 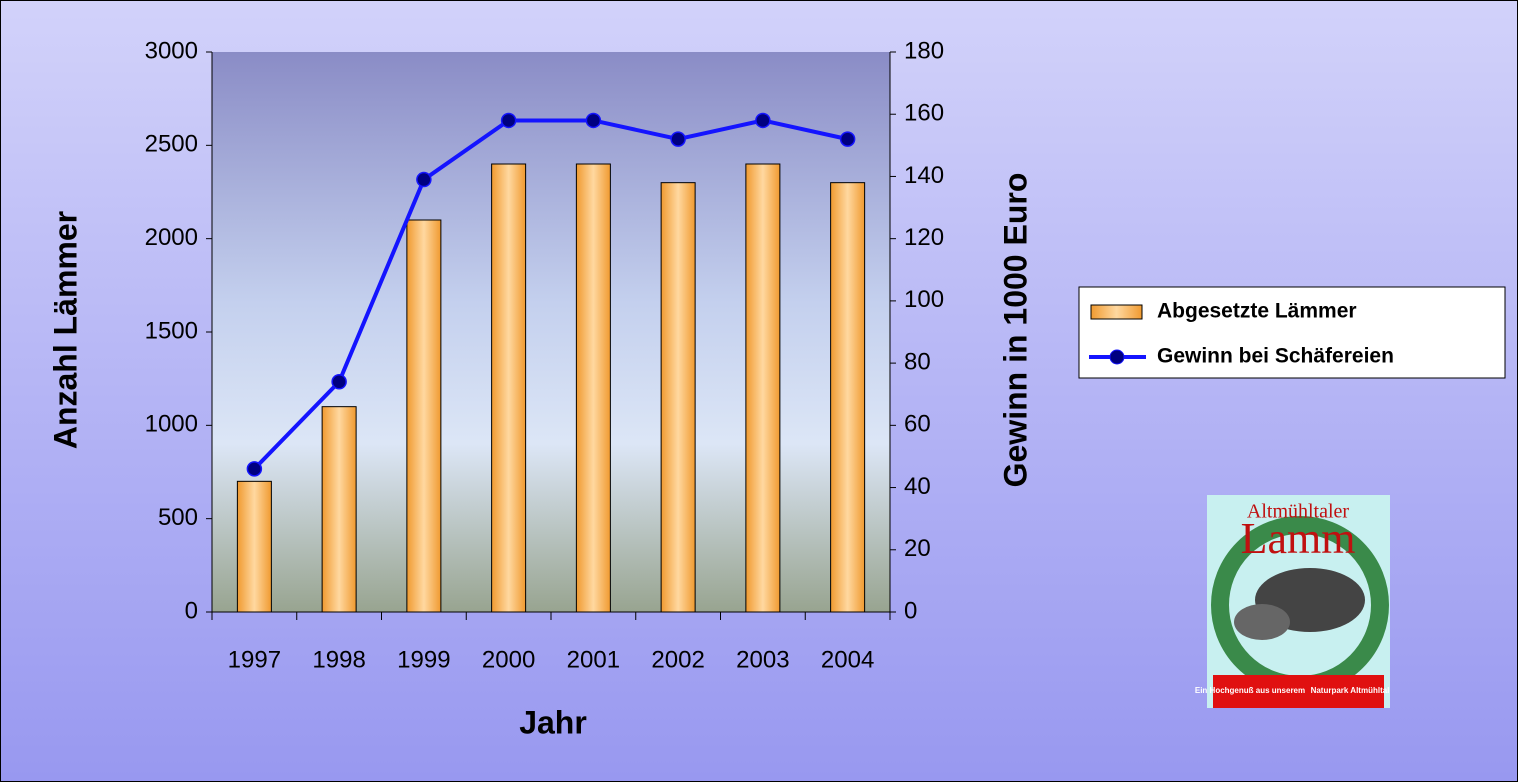 What do you see at coordinates (917, 361) in the screenshot?
I see `y2-tick-label: 80` at bounding box center [917, 361].